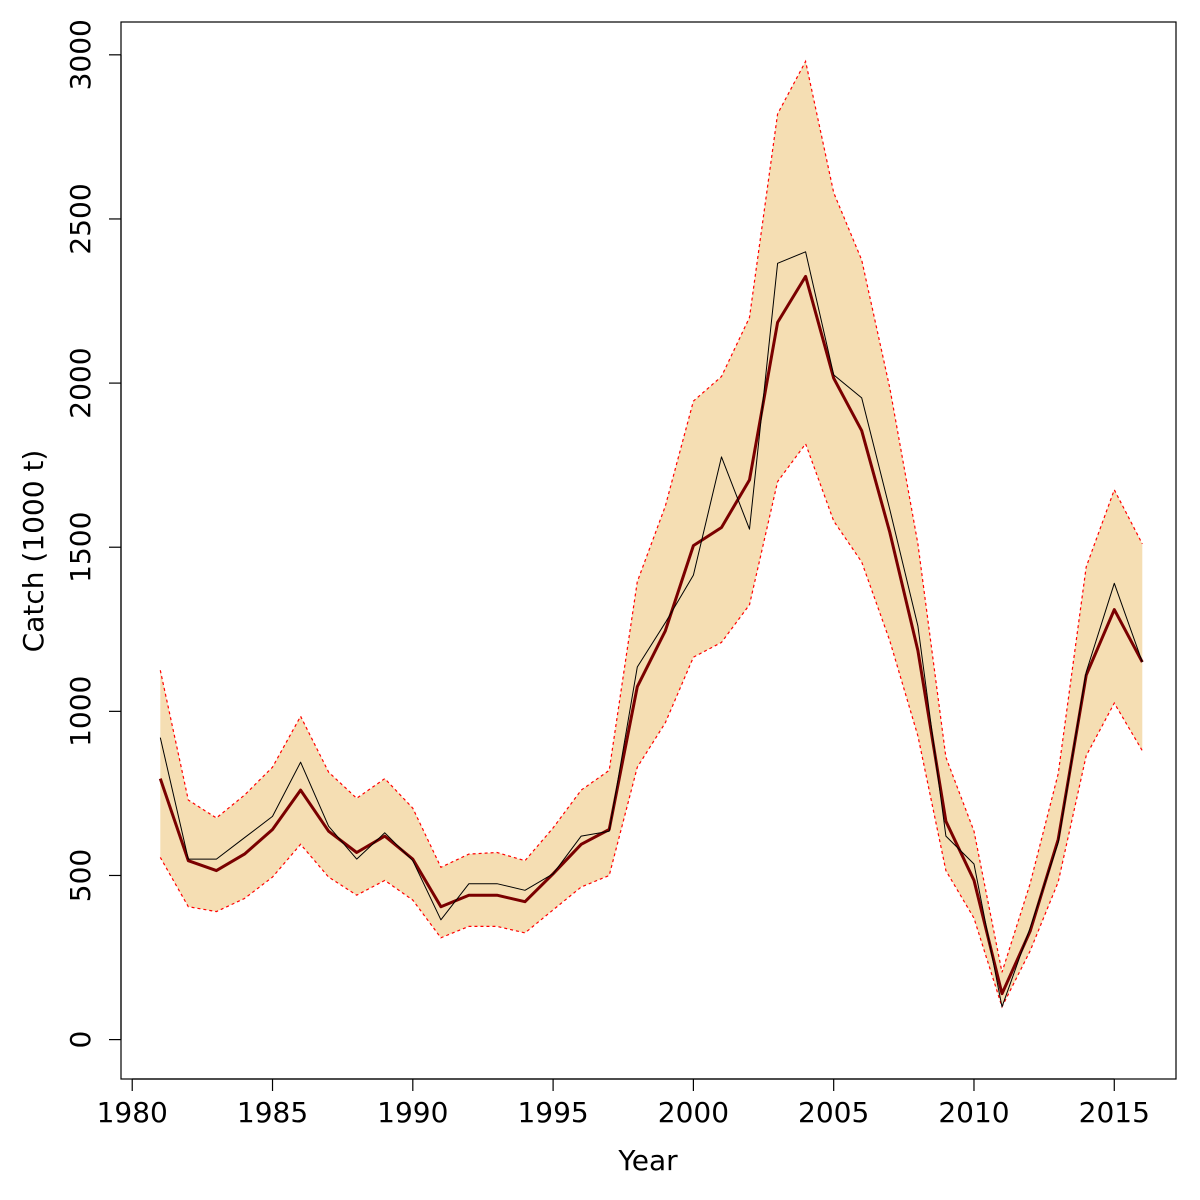  Describe the element at coordinates (80, 54) in the screenshot. I see `y-tick-label: 3000` at that location.